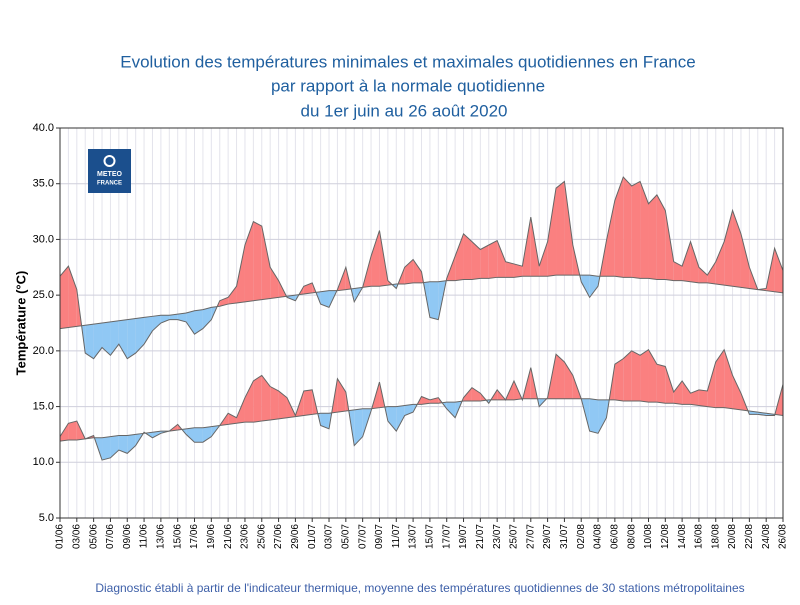  Describe the element at coordinates (749, 536) in the screenshot. I see `x-tick-label: 22/08` at that location.